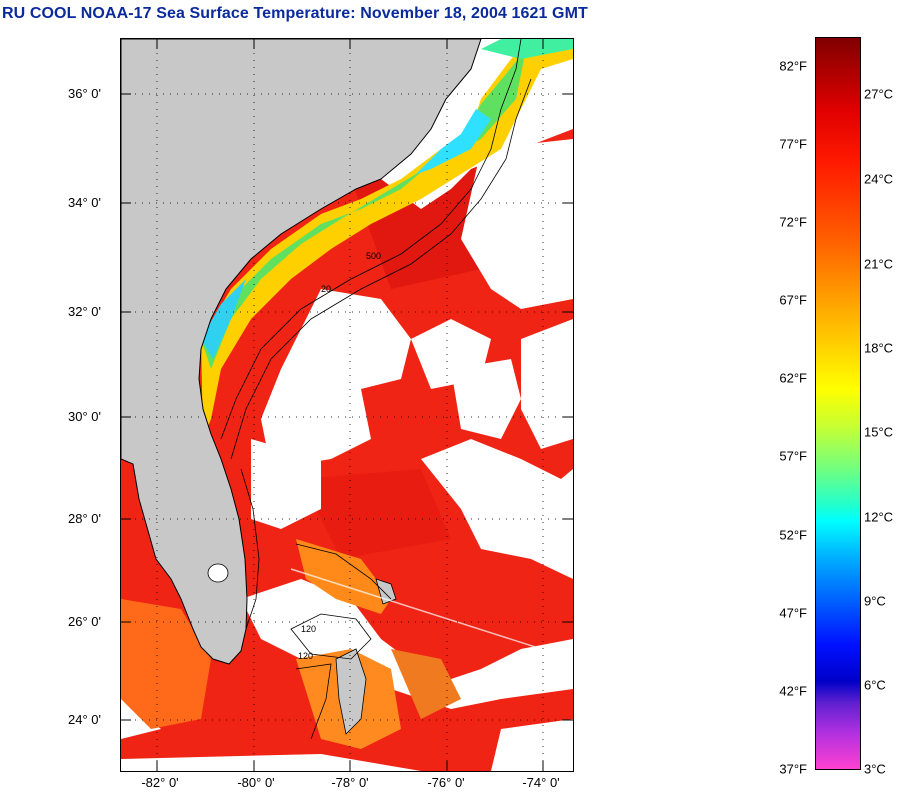 Image resolution: width=905 pixels, height=793 pixels. What do you see at coordinates (793, 300) in the screenshot?
I see `colorbar-f-label: 67°F` at bounding box center [793, 300].